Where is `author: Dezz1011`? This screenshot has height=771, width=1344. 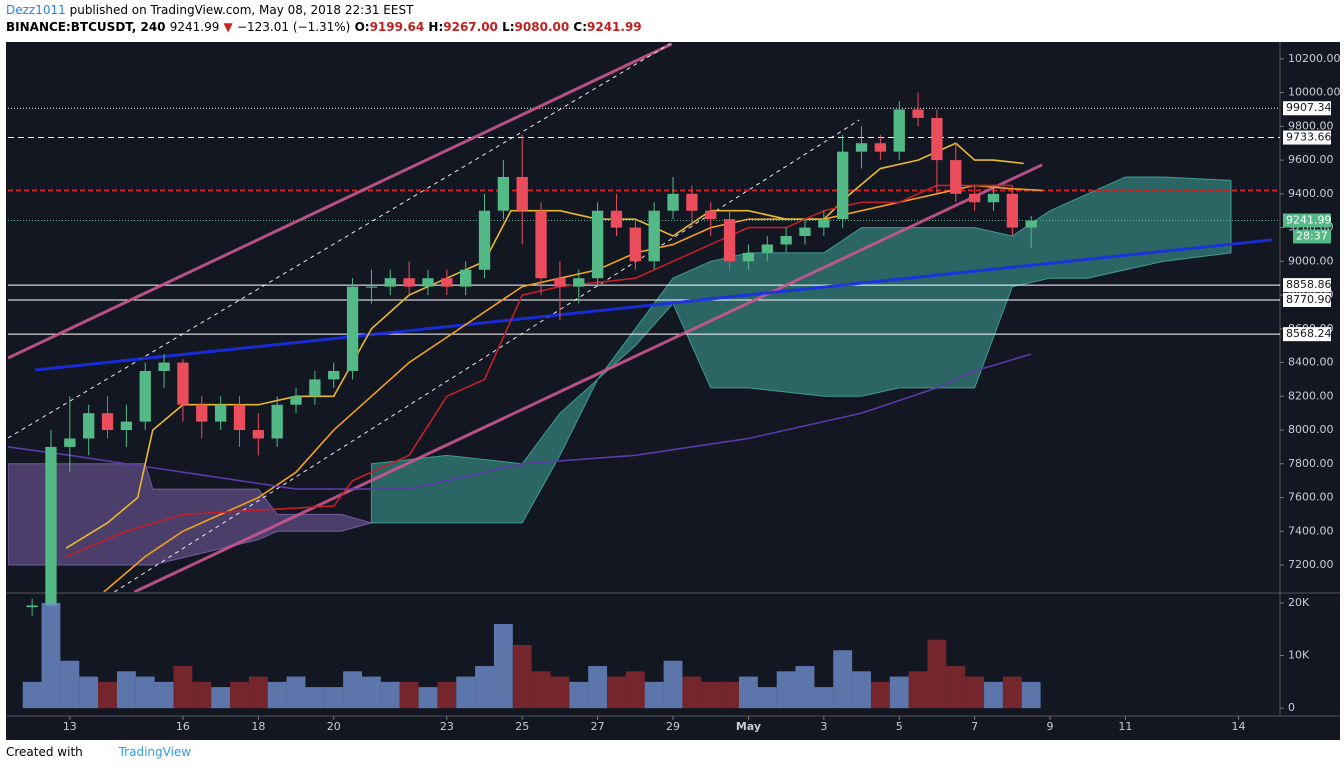 author: Dezz1011 is located at coordinates (36, 10).